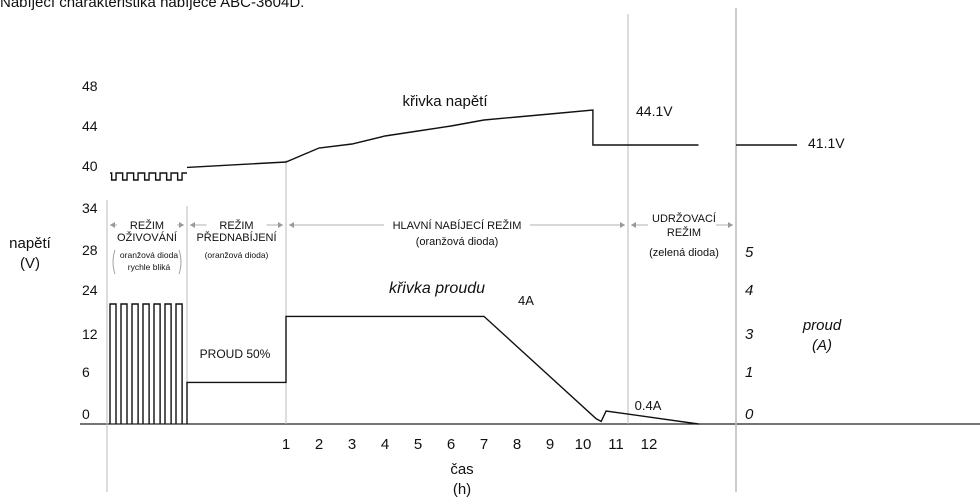  Describe the element at coordinates (90, 166) in the screenshot. I see `y-left-tick-label: 40` at that location.